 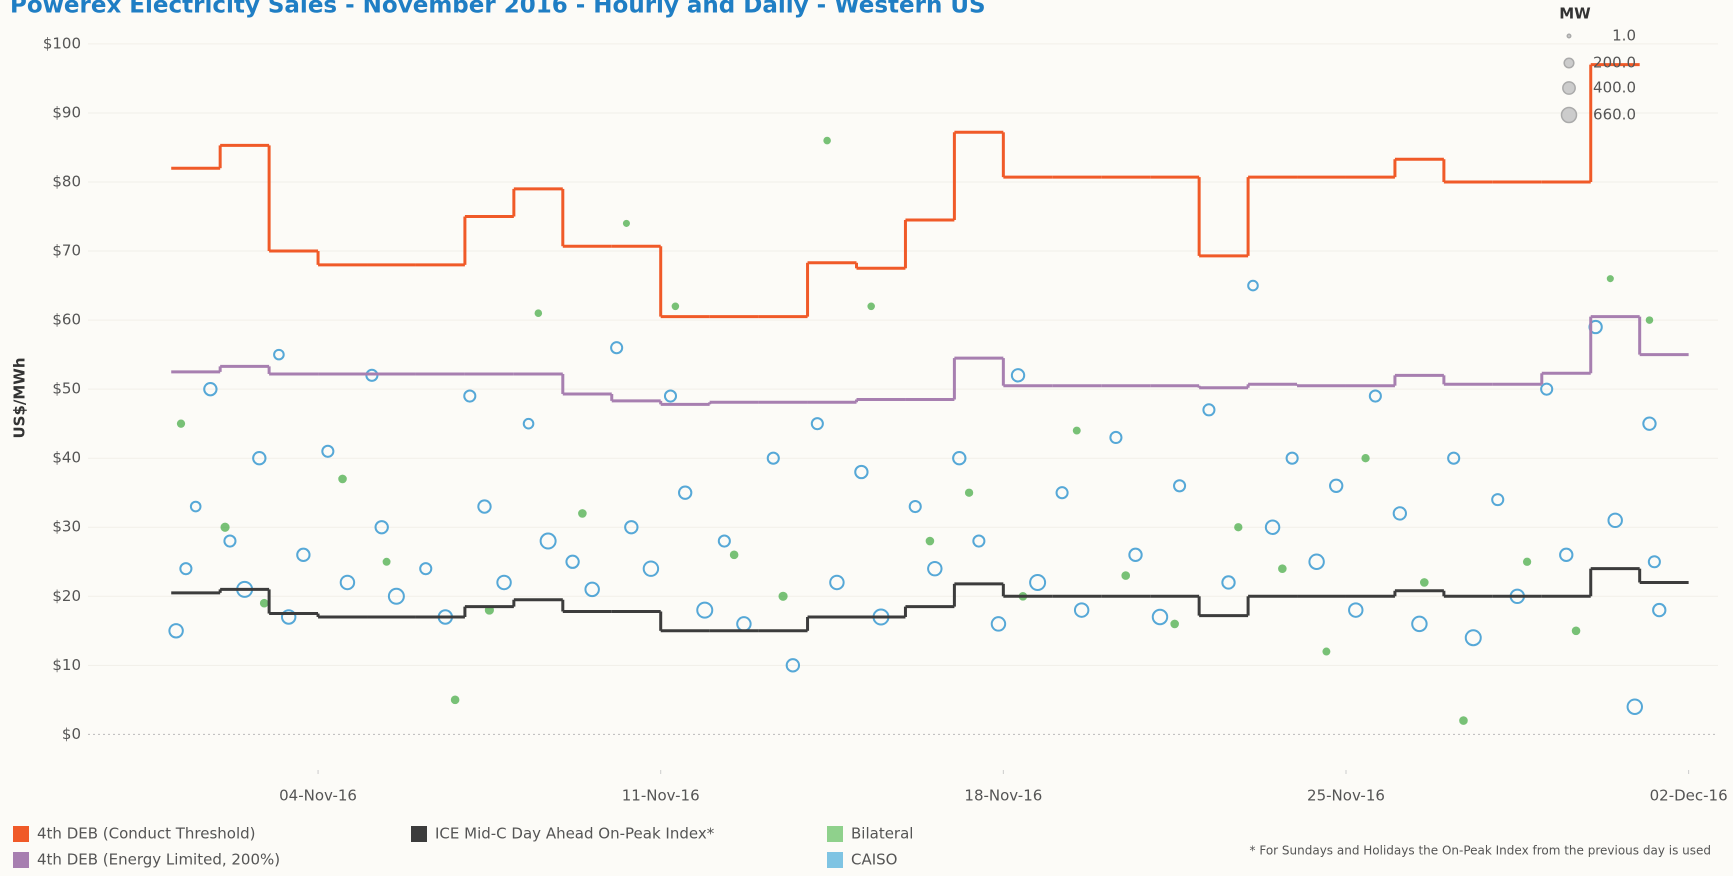 What do you see at coordinates (66, 596) in the screenshot?
I see `y-tick-label: $20` at bounding box center [66, 596].